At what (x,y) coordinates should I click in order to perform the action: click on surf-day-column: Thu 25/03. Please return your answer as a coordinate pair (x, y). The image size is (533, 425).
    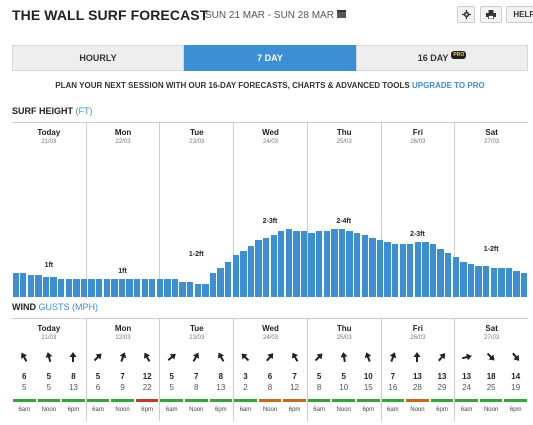
    Looking at the image, I should click on (343, 211).